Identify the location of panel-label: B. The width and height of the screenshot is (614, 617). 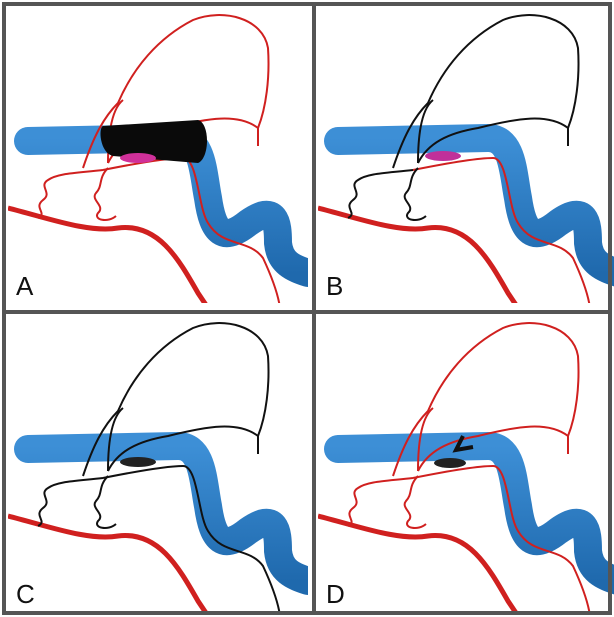
(334, 286).